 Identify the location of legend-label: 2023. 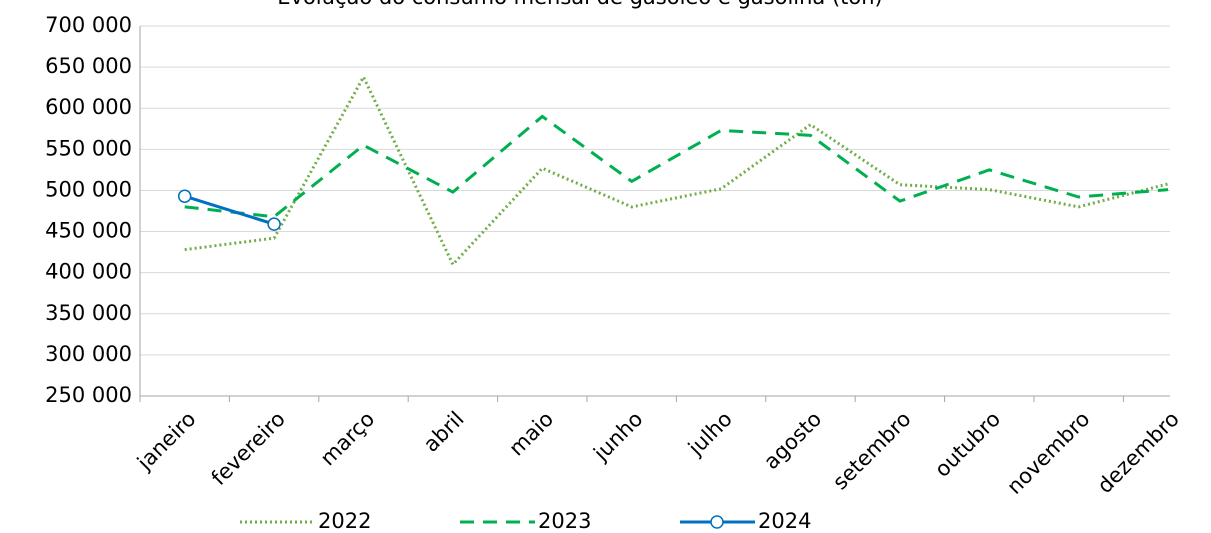
(564, 521).